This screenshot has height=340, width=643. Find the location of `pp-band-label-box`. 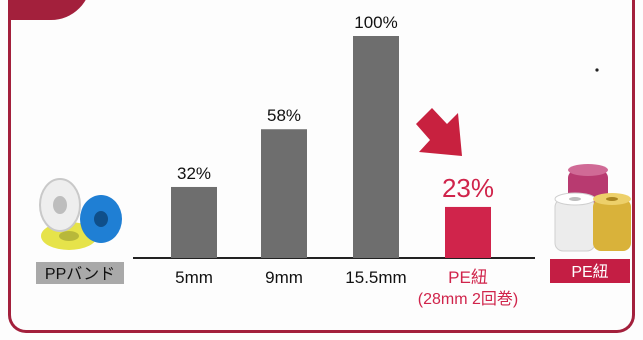

pp-band-label-box is located at coordinates (80, 273).